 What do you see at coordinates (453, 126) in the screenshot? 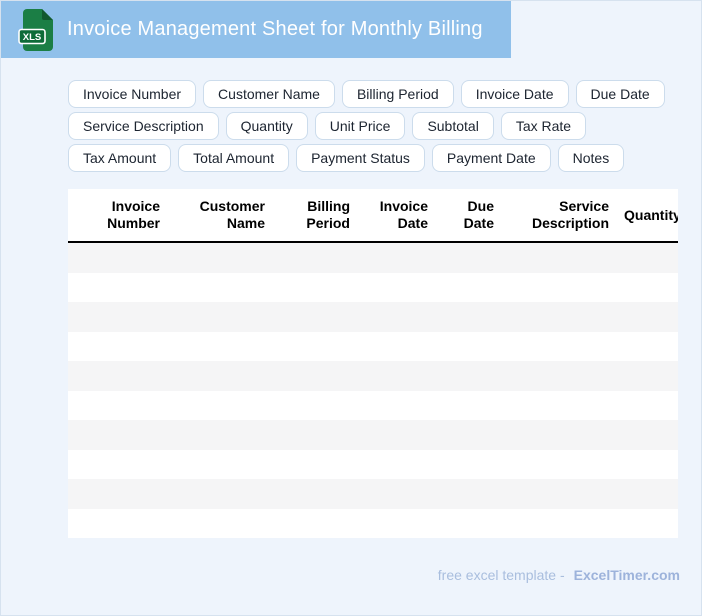
I see `field-chip: Subtotal` at bounding box center [453, 126].